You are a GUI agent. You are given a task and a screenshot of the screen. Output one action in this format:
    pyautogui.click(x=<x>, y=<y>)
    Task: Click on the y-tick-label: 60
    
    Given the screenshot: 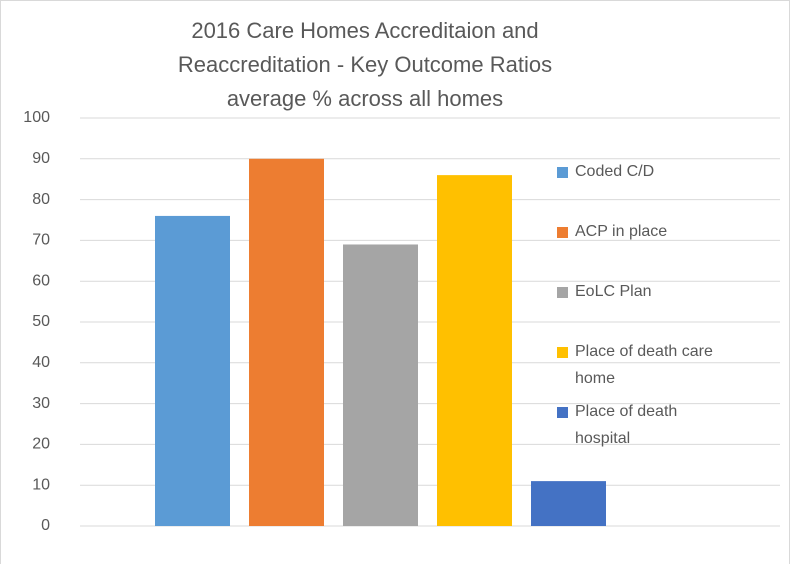 What is the action you would take?
    pyautogui.click(x=41, y=280)
    